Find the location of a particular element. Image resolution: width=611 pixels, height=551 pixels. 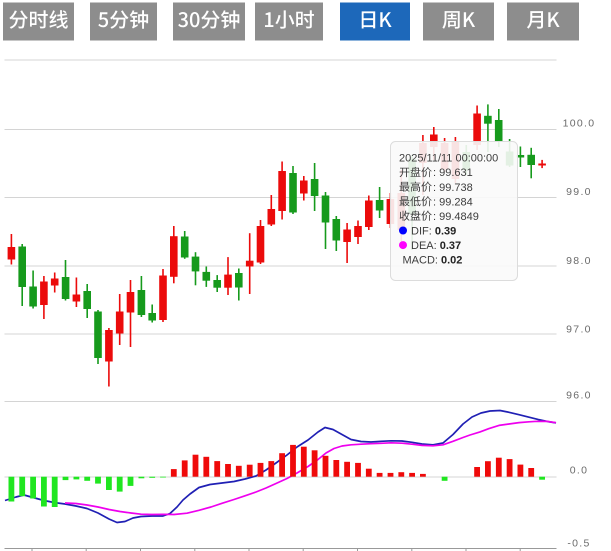

svg-text: MACD: 0.02 is located at coordinates (433, 261).